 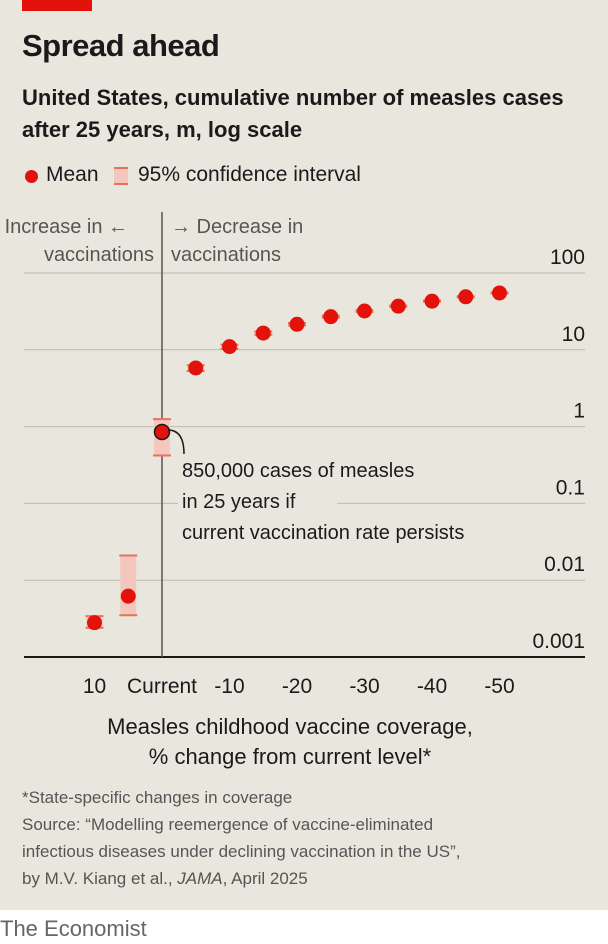 I want to click on data-point-current, so click(x=162, y=432).